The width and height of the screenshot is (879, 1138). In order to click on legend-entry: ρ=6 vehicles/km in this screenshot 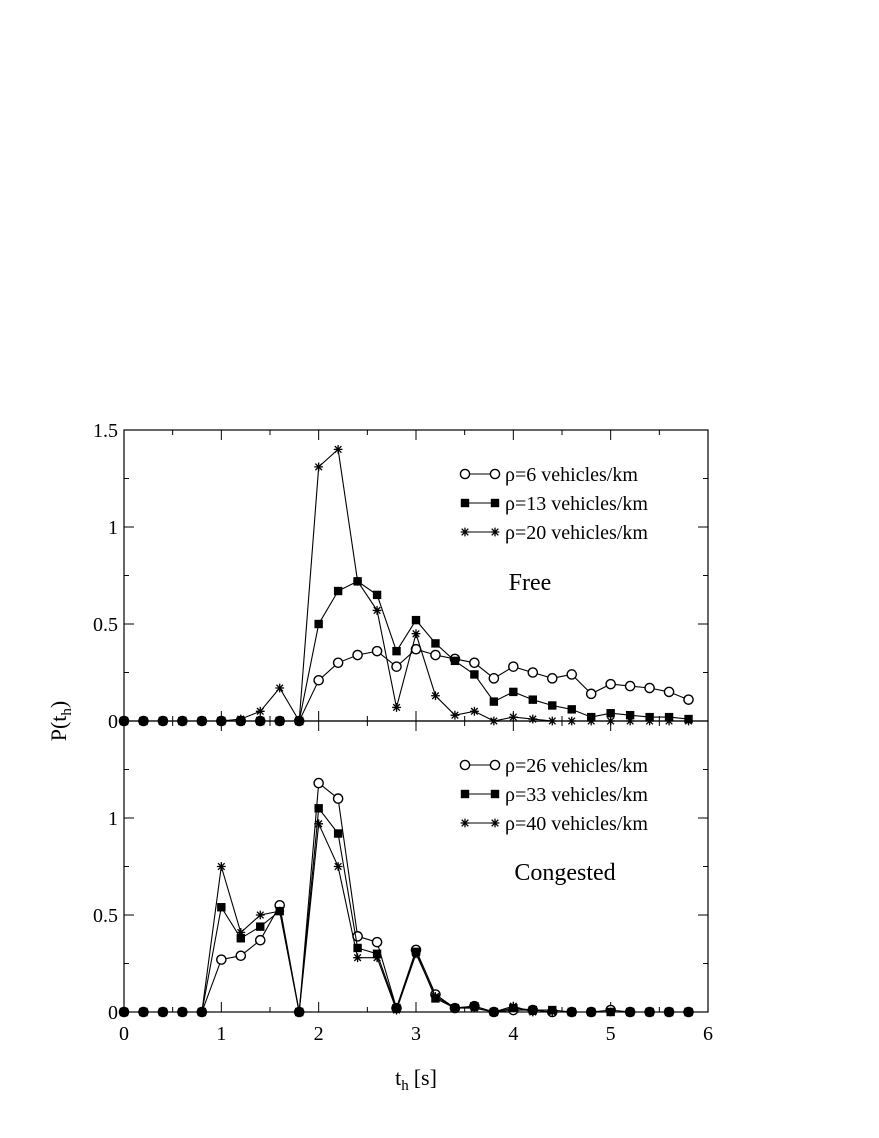, I will do `click(548, 475)`.